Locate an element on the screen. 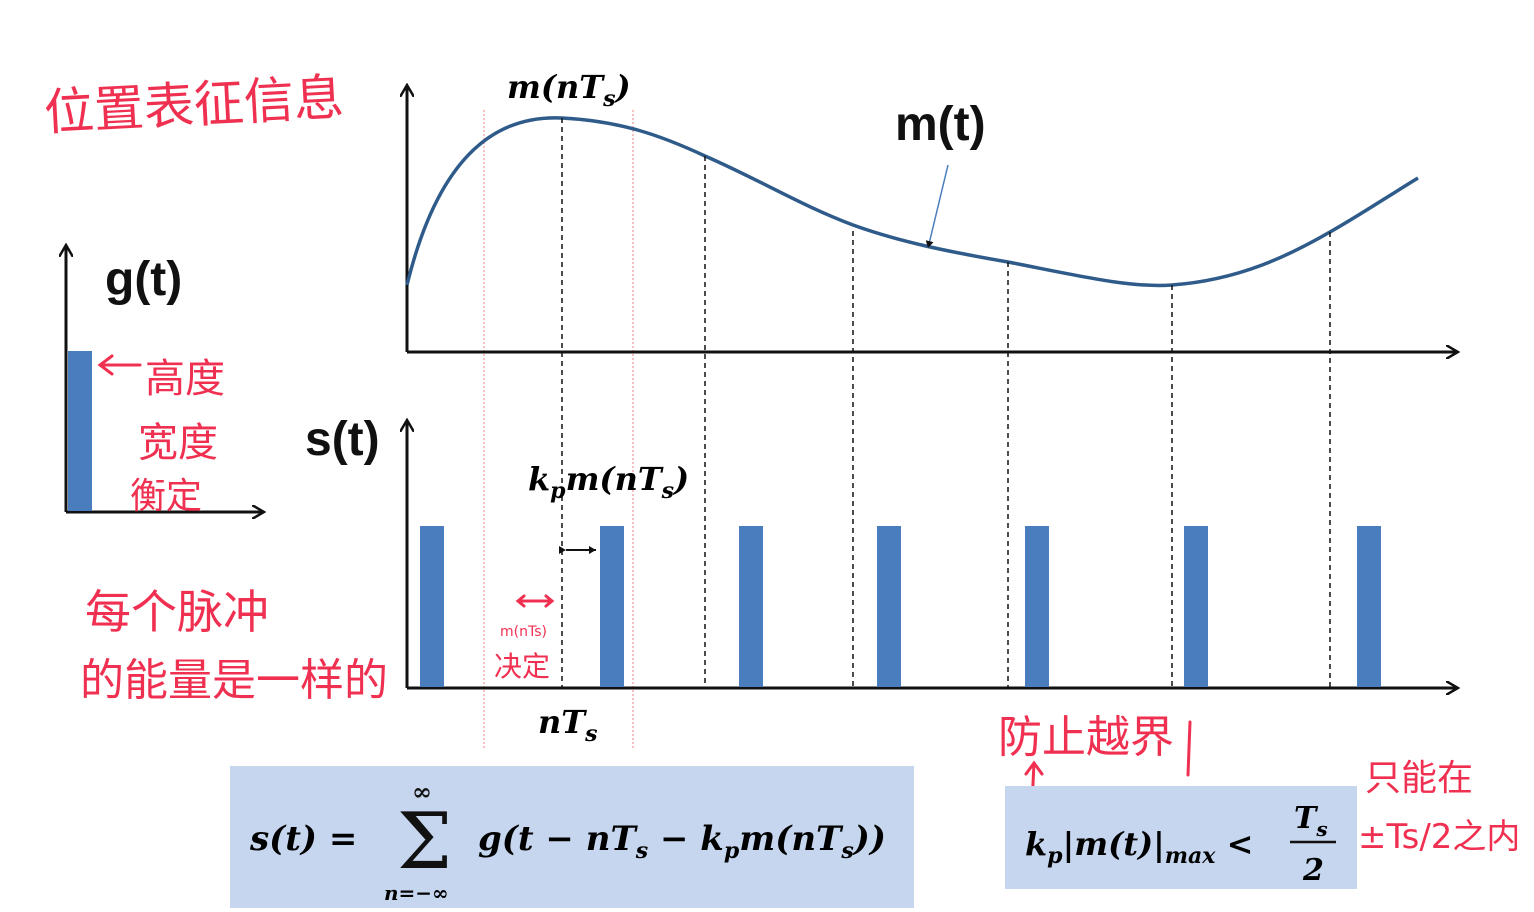 The image size is (1534, 912). note-width: 宽度 is located at coordinates (178, 443).